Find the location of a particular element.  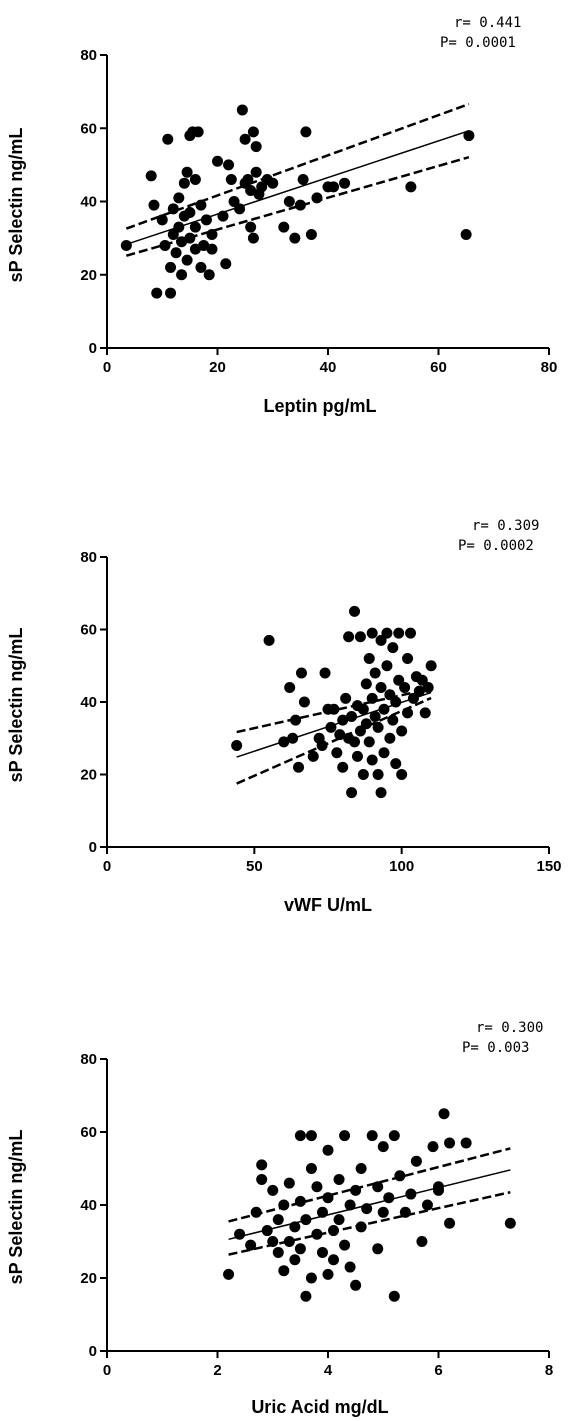

x-axis-title: Leptin pg/mL is located at coordinates (320, 406).